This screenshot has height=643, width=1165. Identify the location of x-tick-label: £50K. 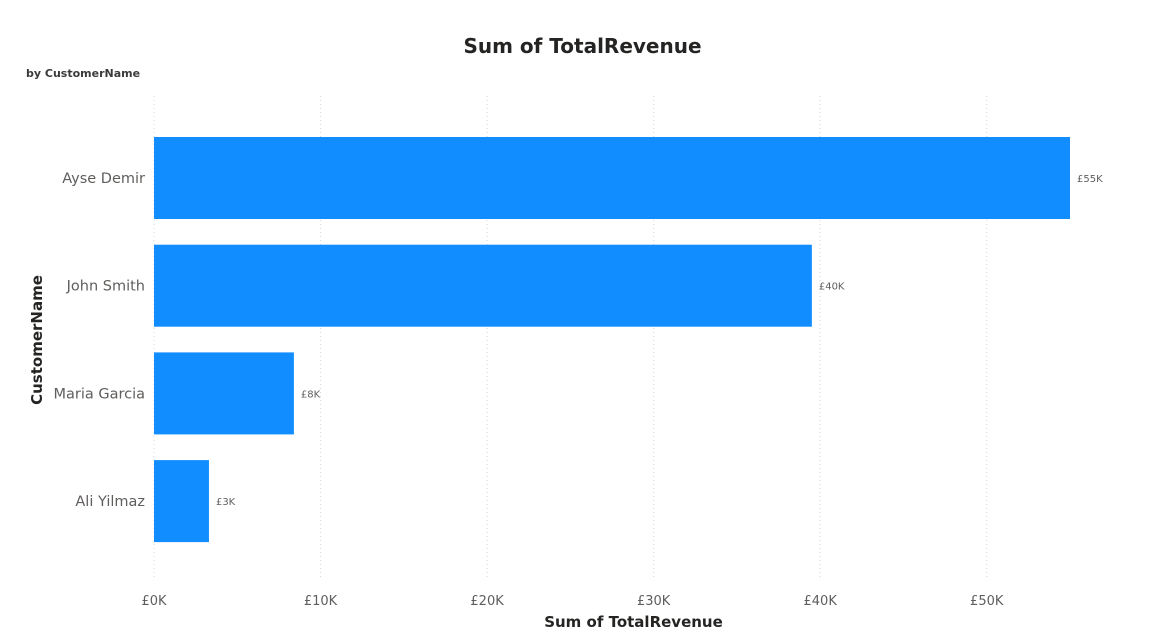
(987, 601).